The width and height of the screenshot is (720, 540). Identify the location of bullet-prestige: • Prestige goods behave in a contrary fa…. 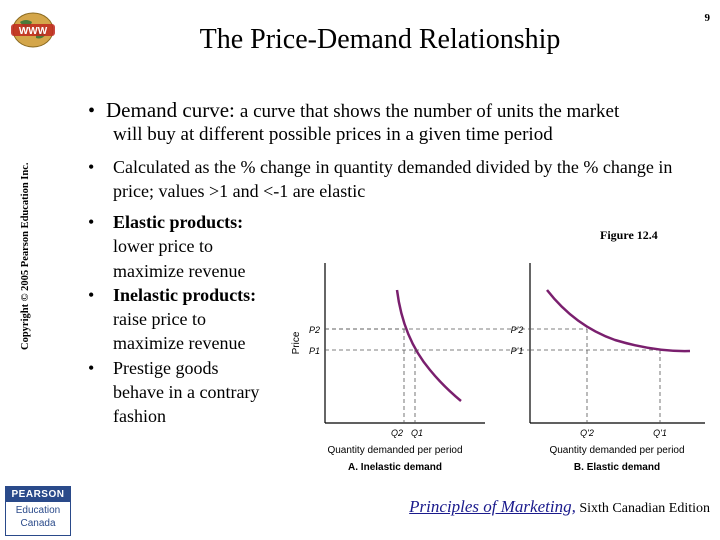
(178, 392).